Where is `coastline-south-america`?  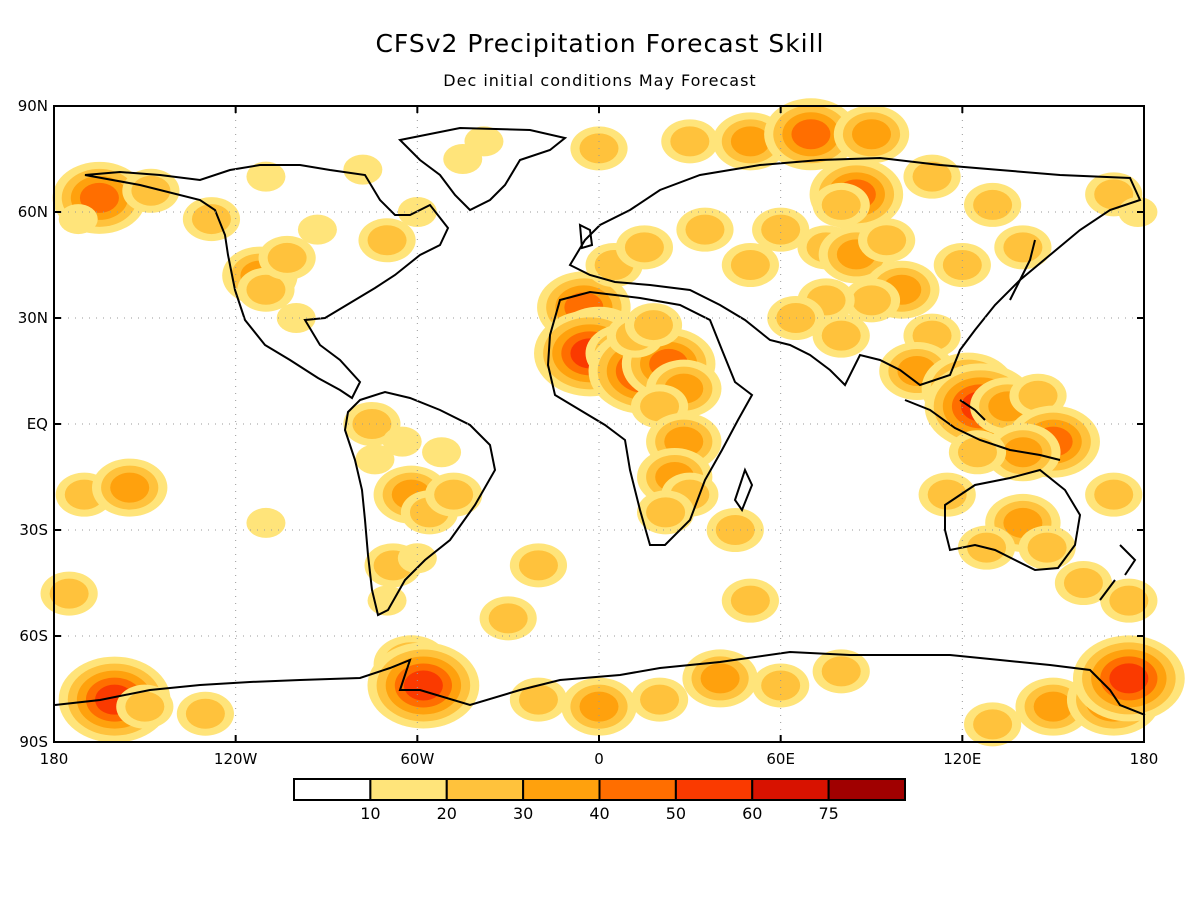 coastline-south-america is located at coordinates (420, 503).